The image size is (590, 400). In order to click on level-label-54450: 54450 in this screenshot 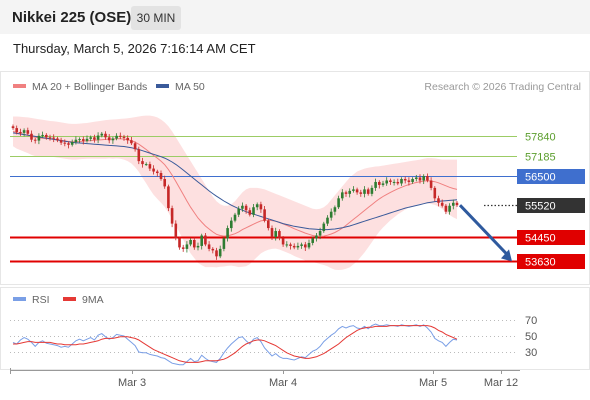, I will do `click(540, 239)`.